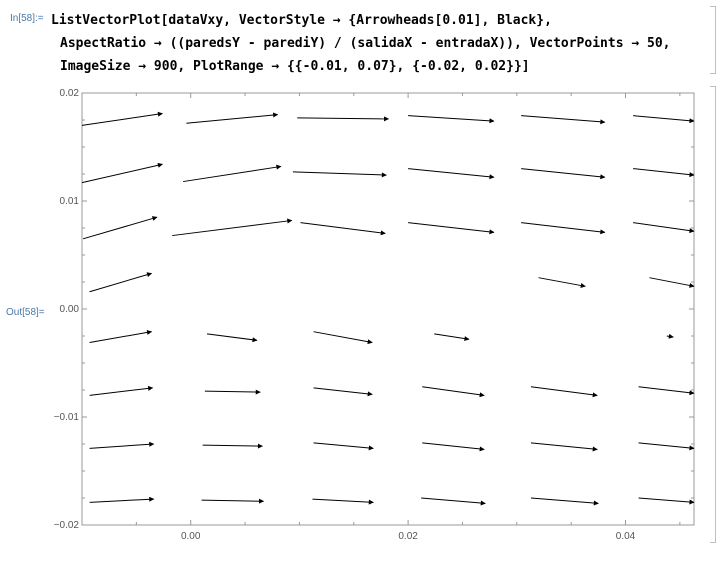 The height and width of the screenshot is (568, 720). Describe the element at coordinates (67, 525) in the screenshot. I see `y-tick-label: −0.02` at that location.